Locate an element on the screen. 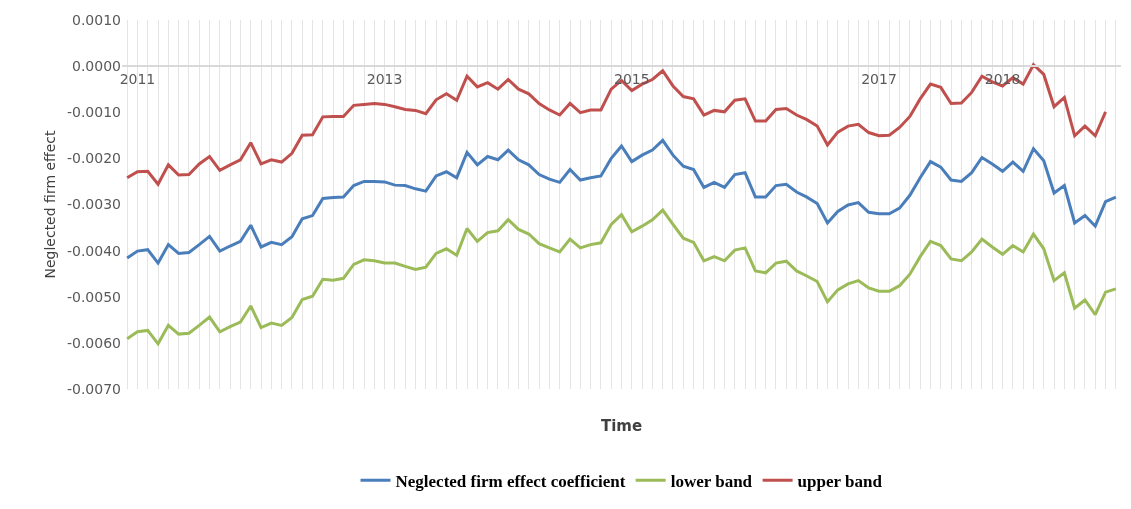 The height and width of the screenshot is (509, 1131). legend-label: Neglected firm effect coefficient is located at coordinates (510, 481).